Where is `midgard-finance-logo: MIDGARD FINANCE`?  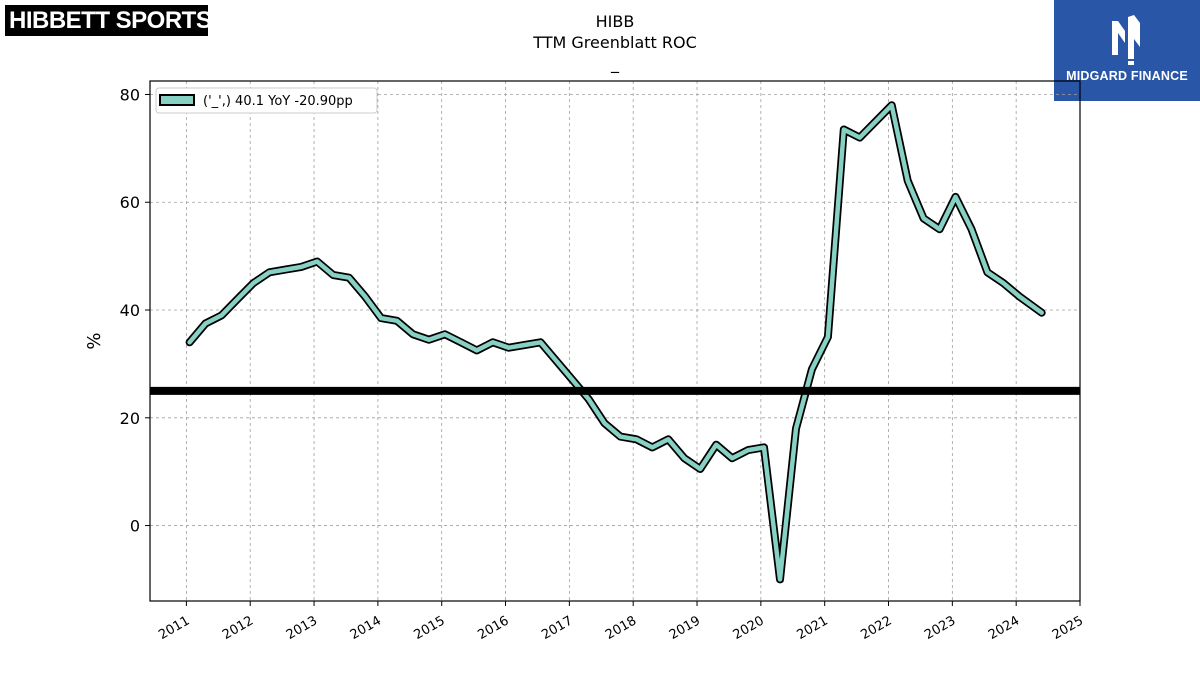
midgard-finance-logo: MIDGARD FINANCE is located at coordinates (1127, 50).